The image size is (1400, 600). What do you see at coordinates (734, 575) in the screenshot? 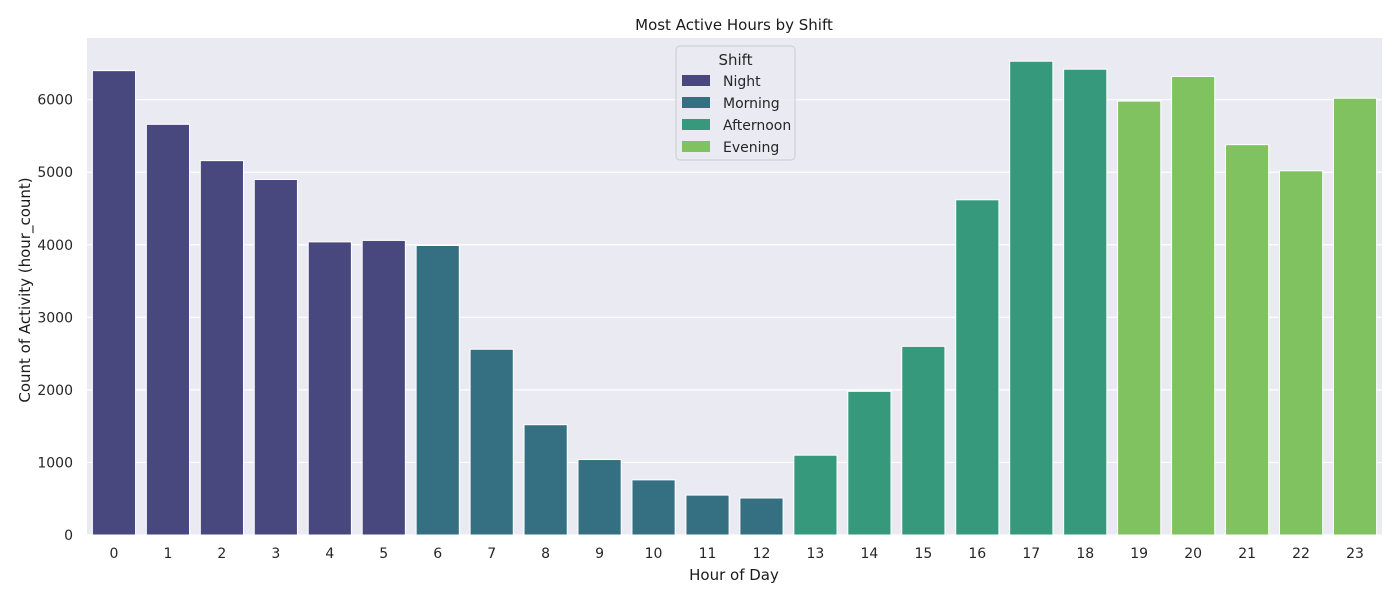
I see `x-axis-label: Hour of Day` at bounding box center [734, 575].